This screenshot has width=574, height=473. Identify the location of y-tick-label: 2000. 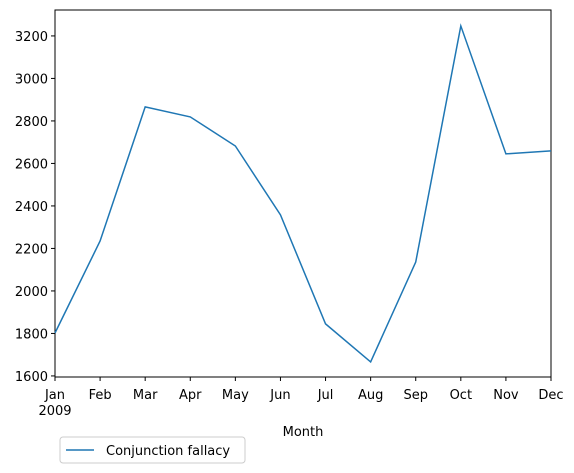
(31, 292).